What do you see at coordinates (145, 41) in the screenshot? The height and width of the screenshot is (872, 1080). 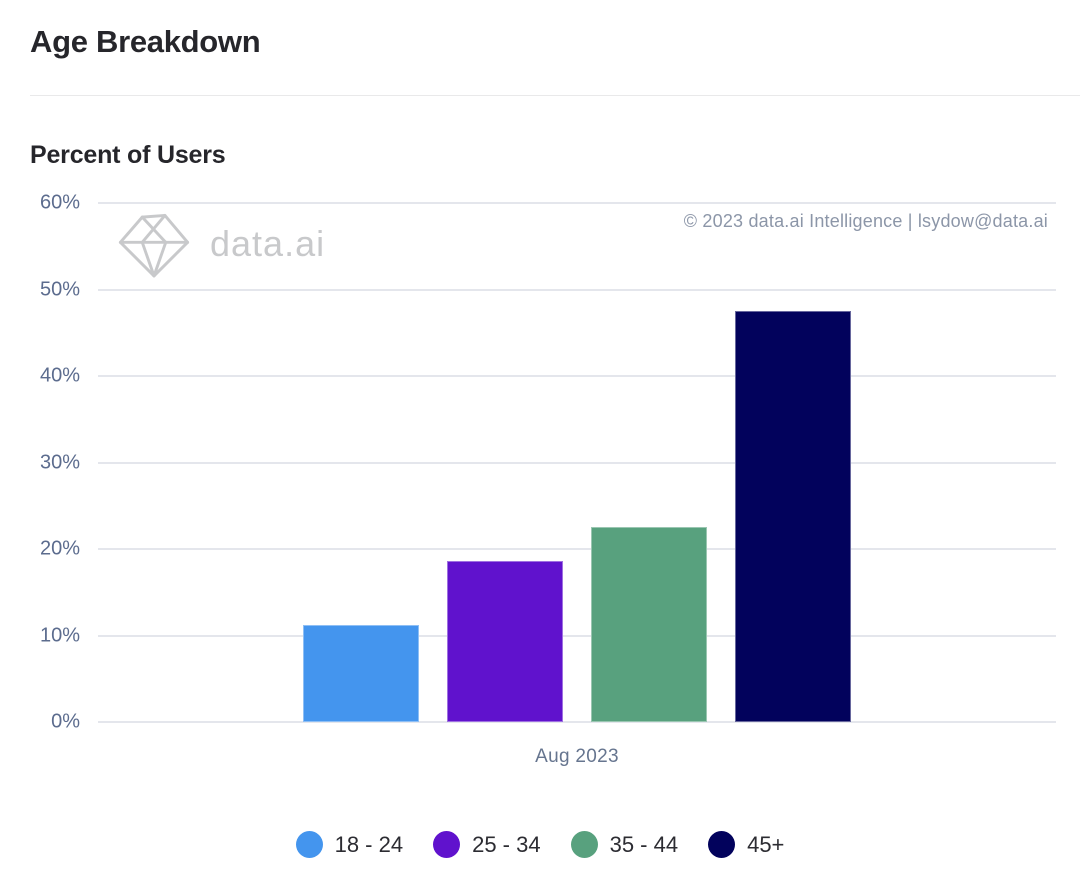 I see `page-title: Age Breakdown` at bounding box center [145, 41].